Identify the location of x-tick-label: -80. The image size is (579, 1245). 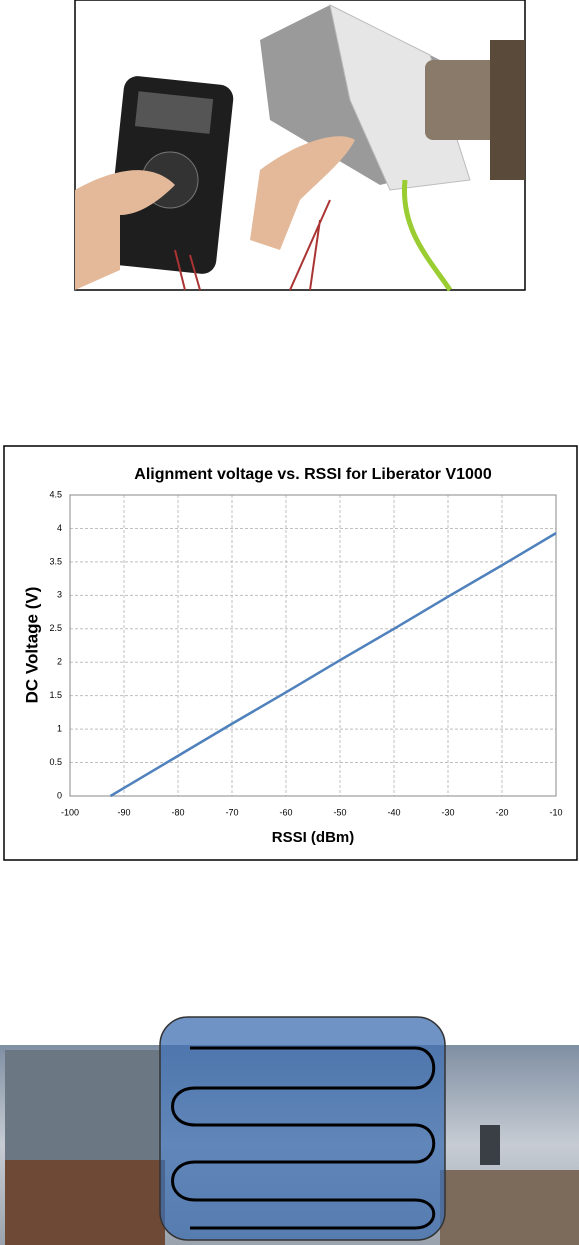
(177, 812).